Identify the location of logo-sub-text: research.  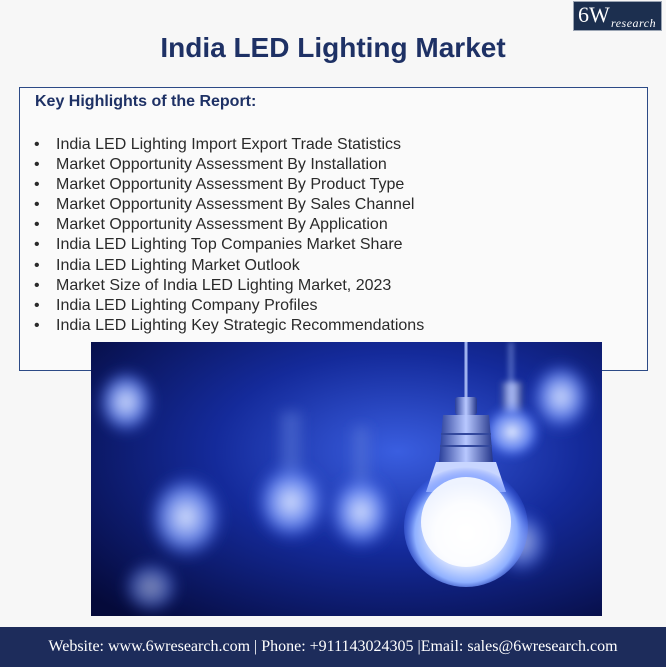
(634, 23).